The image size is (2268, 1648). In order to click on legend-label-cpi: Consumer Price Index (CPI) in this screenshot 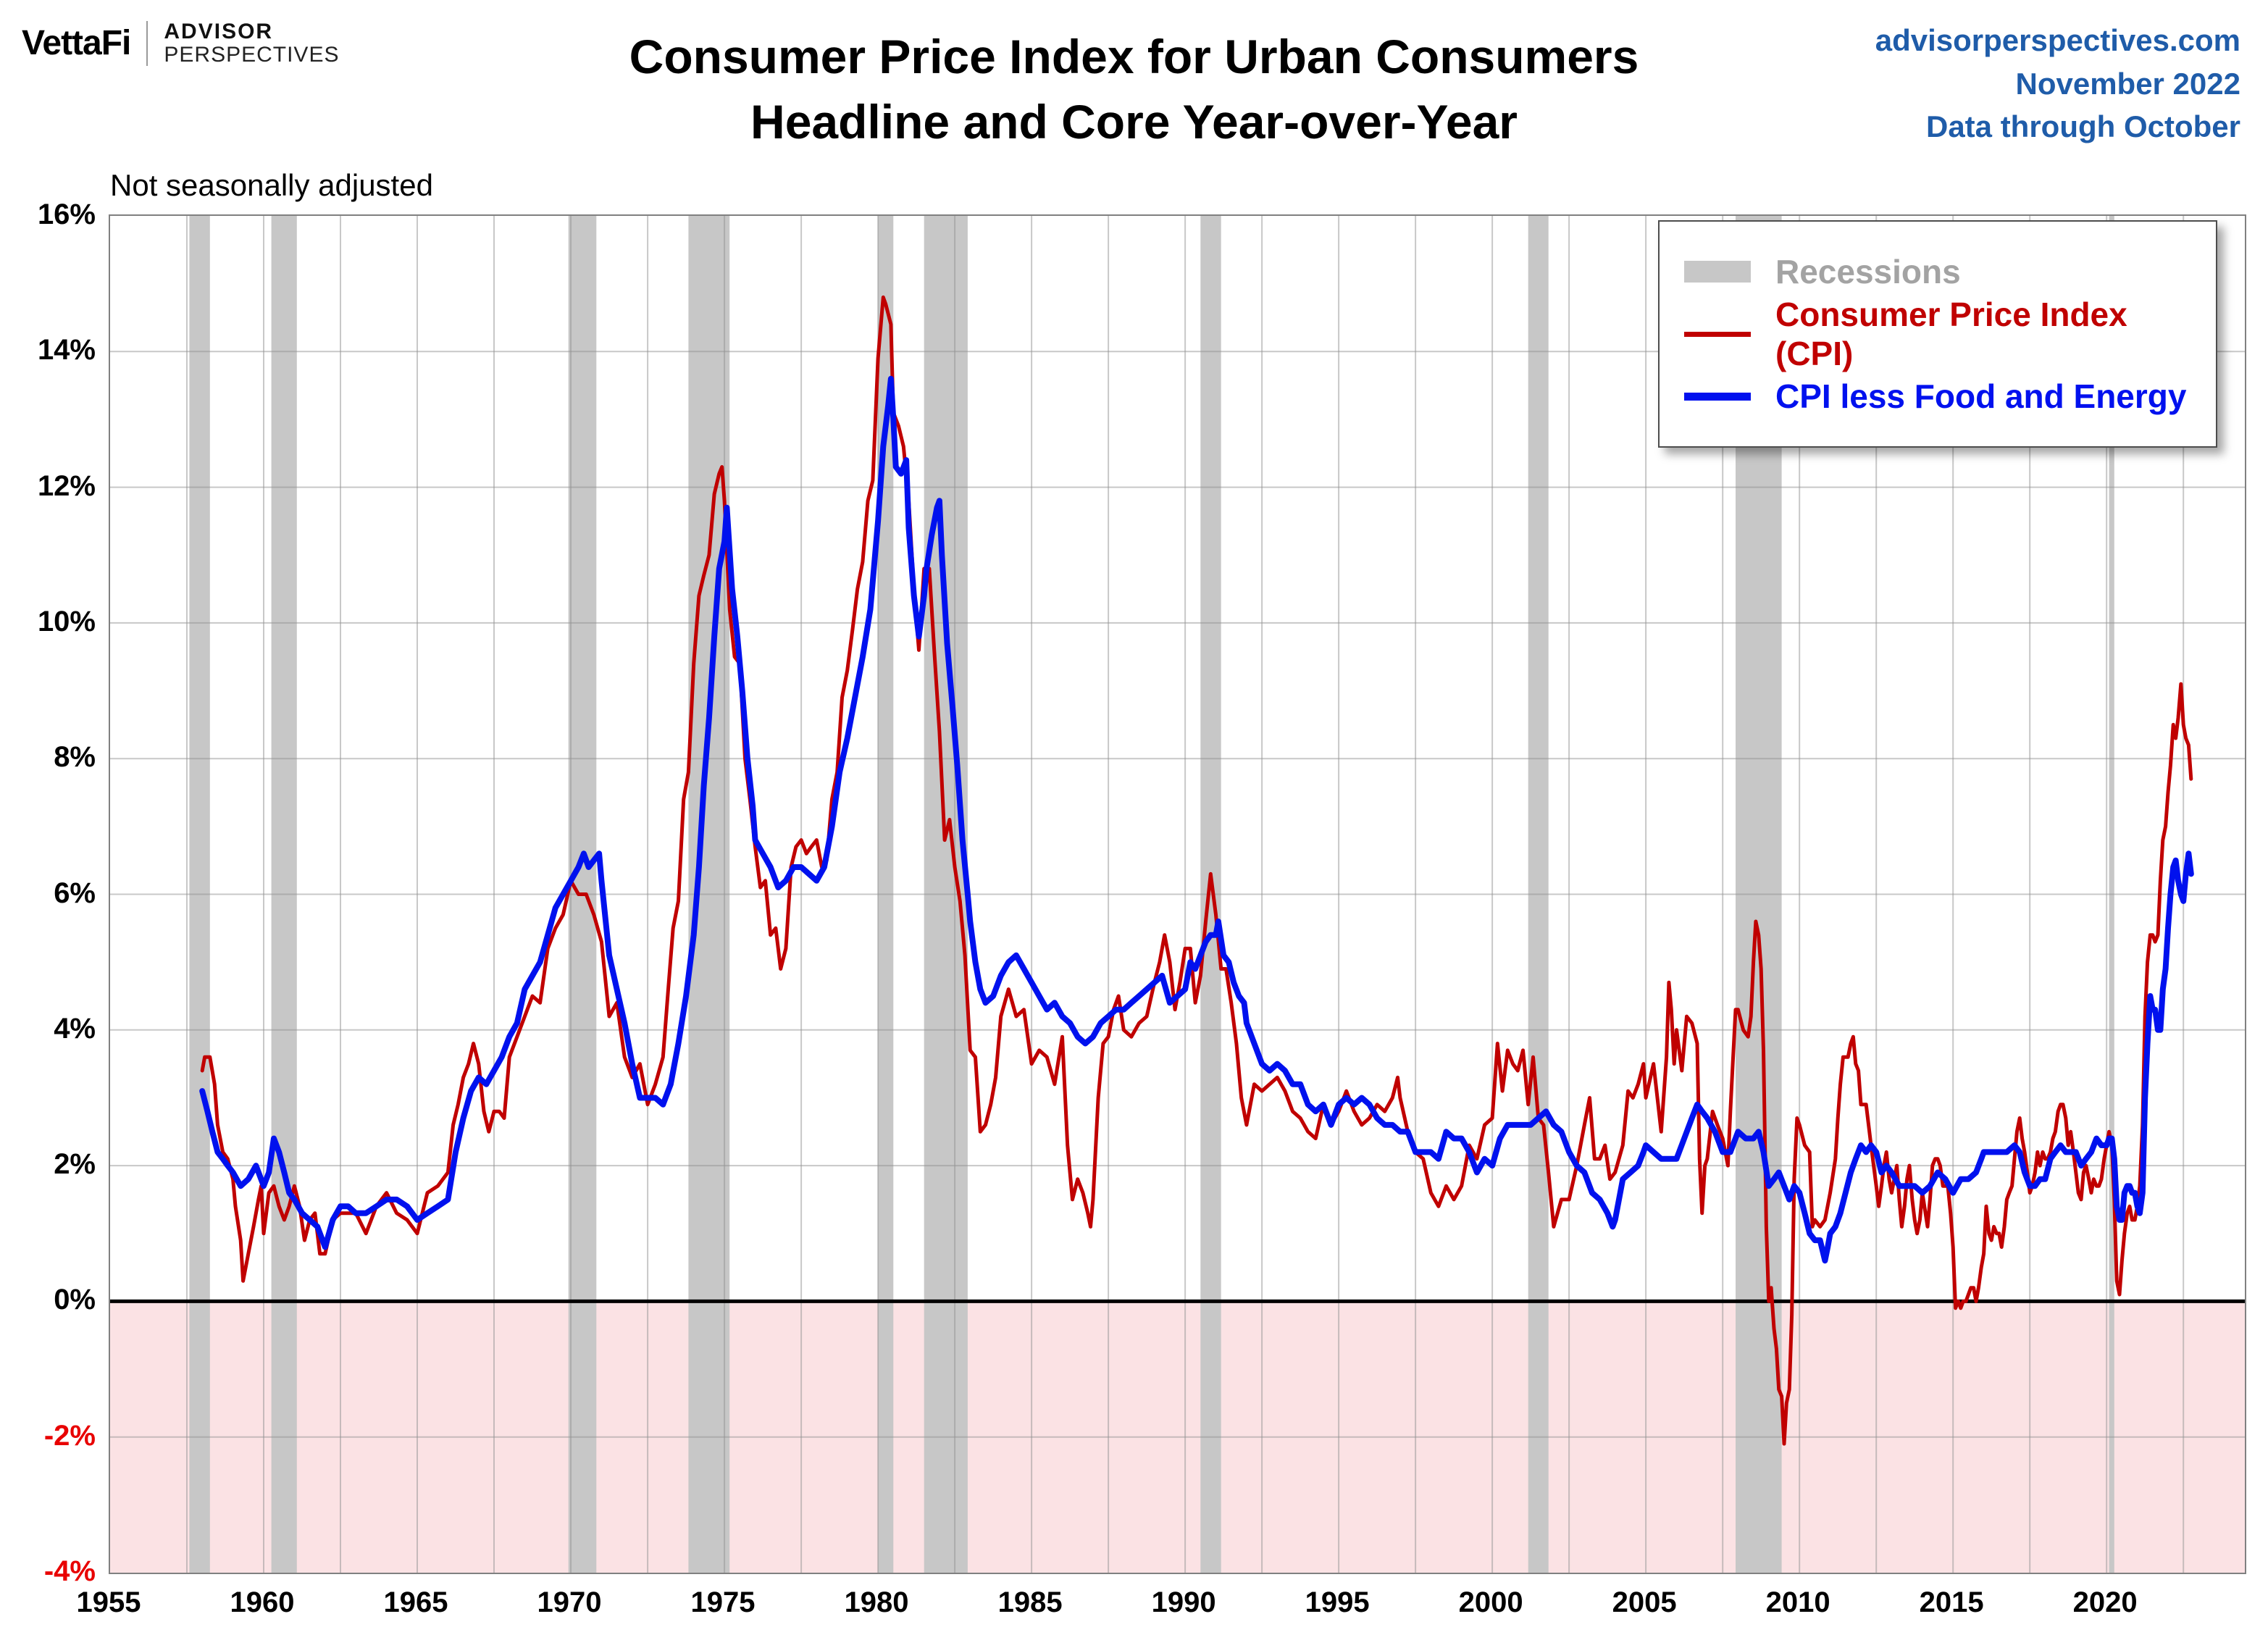, I will do `click(1951, 334)`.